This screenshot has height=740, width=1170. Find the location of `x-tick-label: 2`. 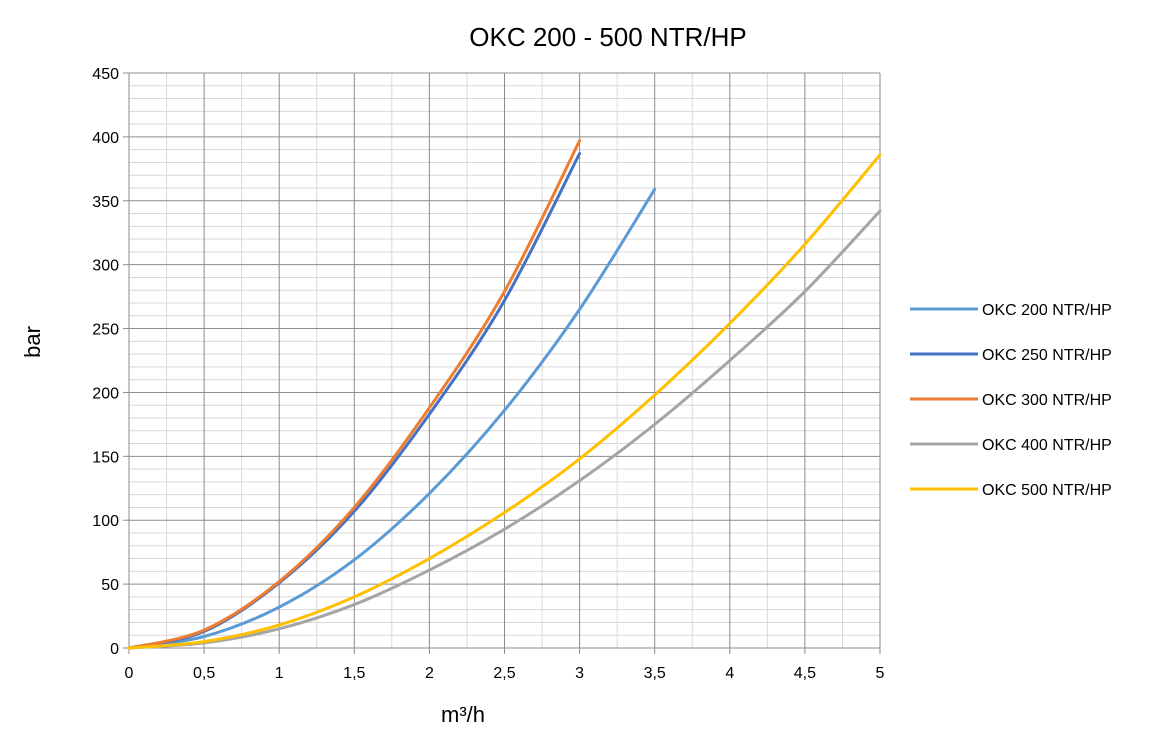

x-tick-label: 2 is located at coordinates (429, 673).